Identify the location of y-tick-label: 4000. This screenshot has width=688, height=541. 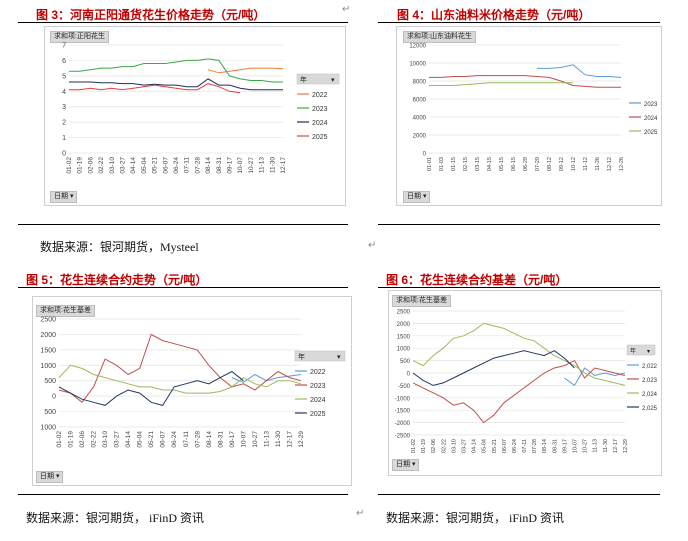
(420, 119).